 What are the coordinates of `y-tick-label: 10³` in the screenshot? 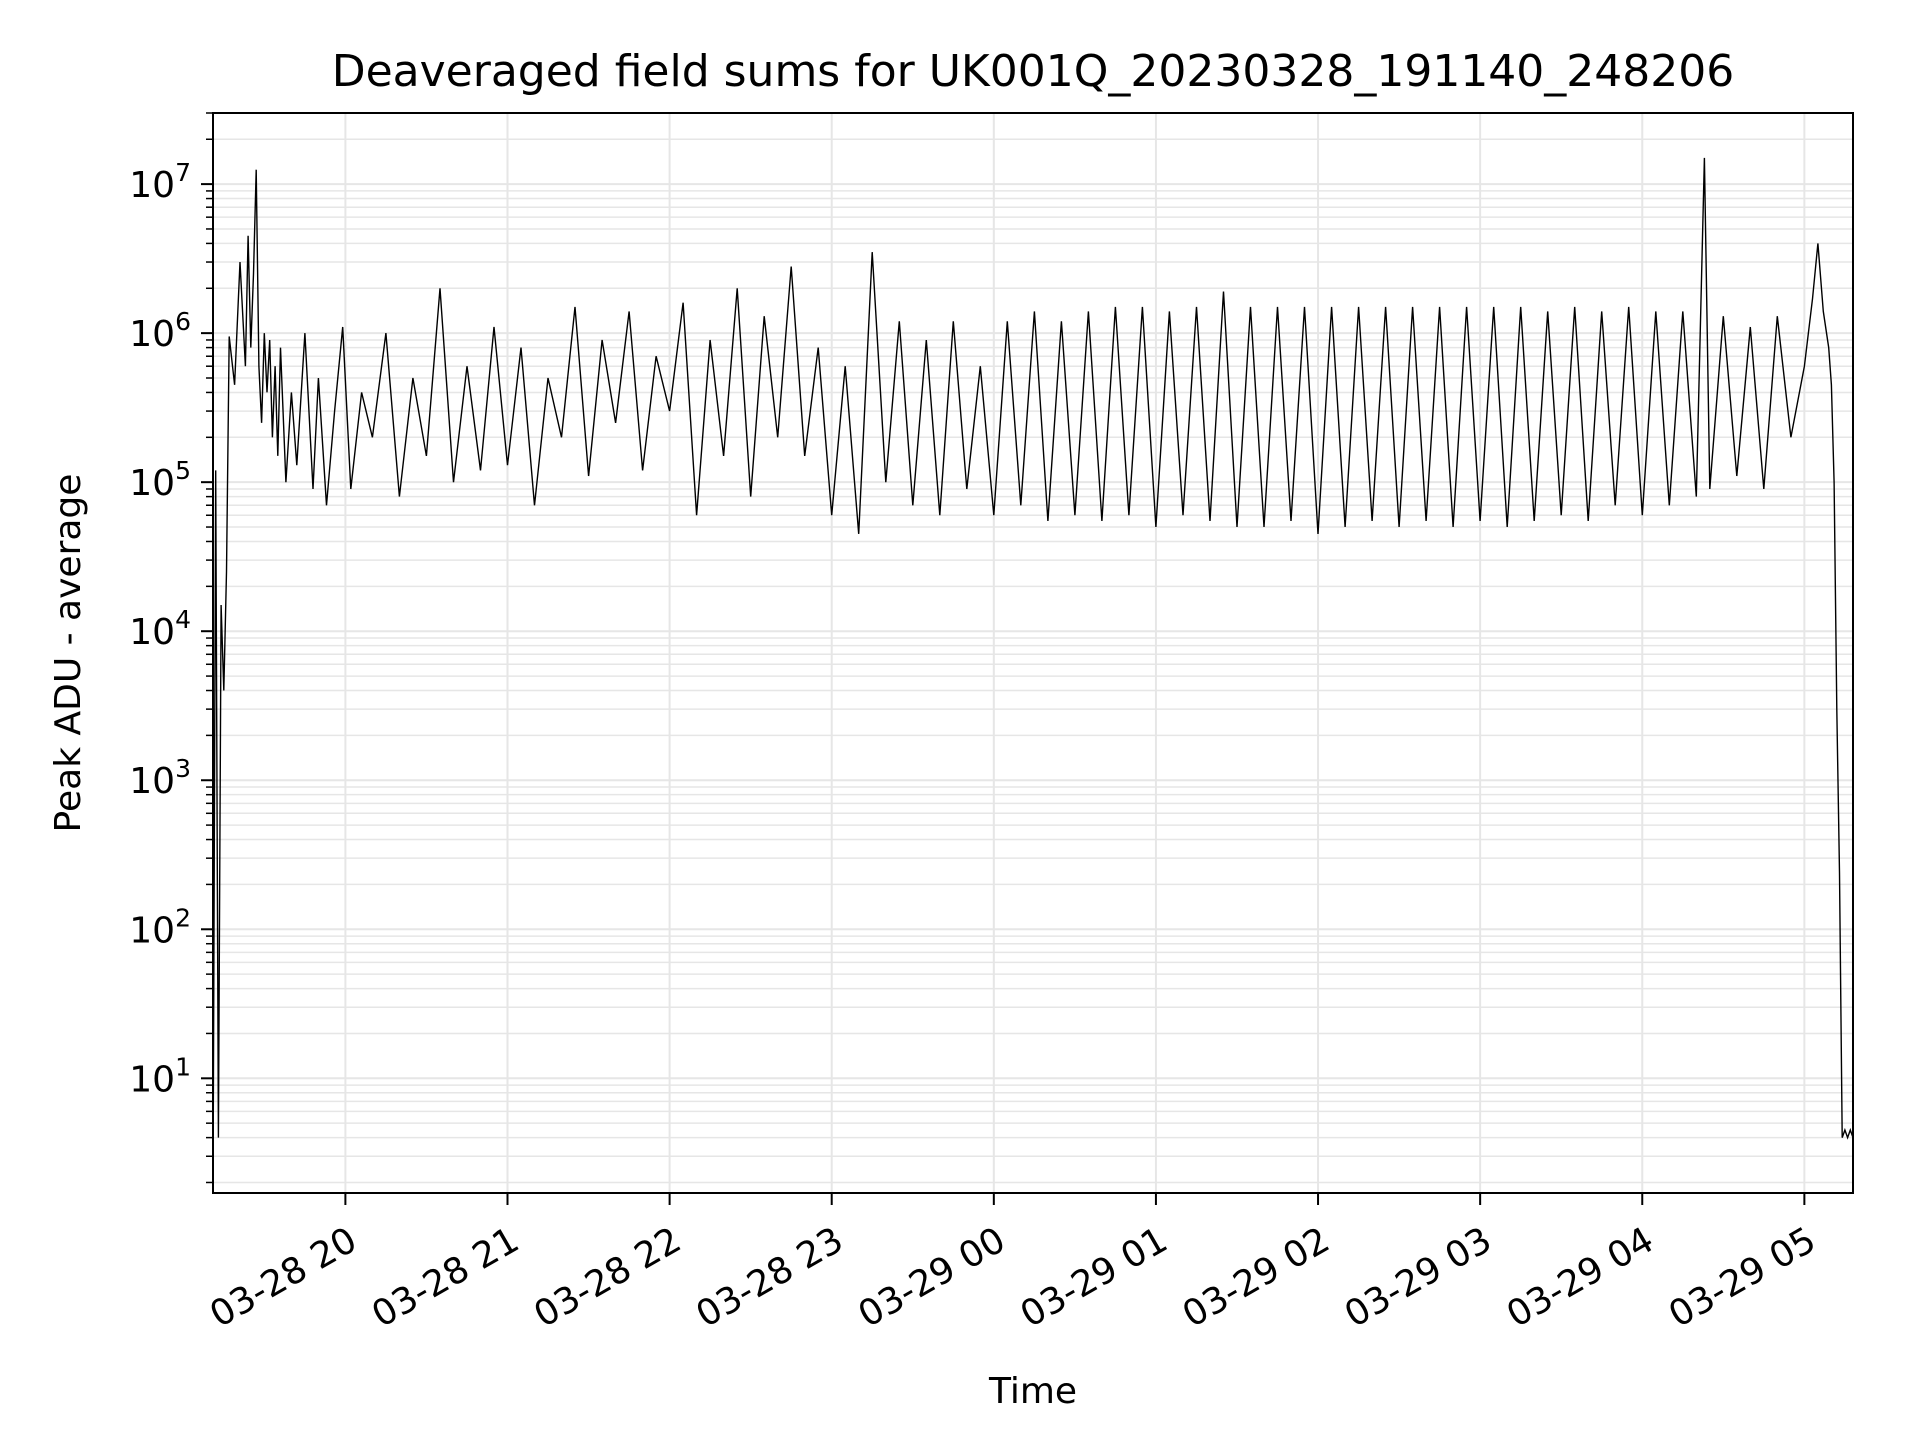 It's located at (160, 778).